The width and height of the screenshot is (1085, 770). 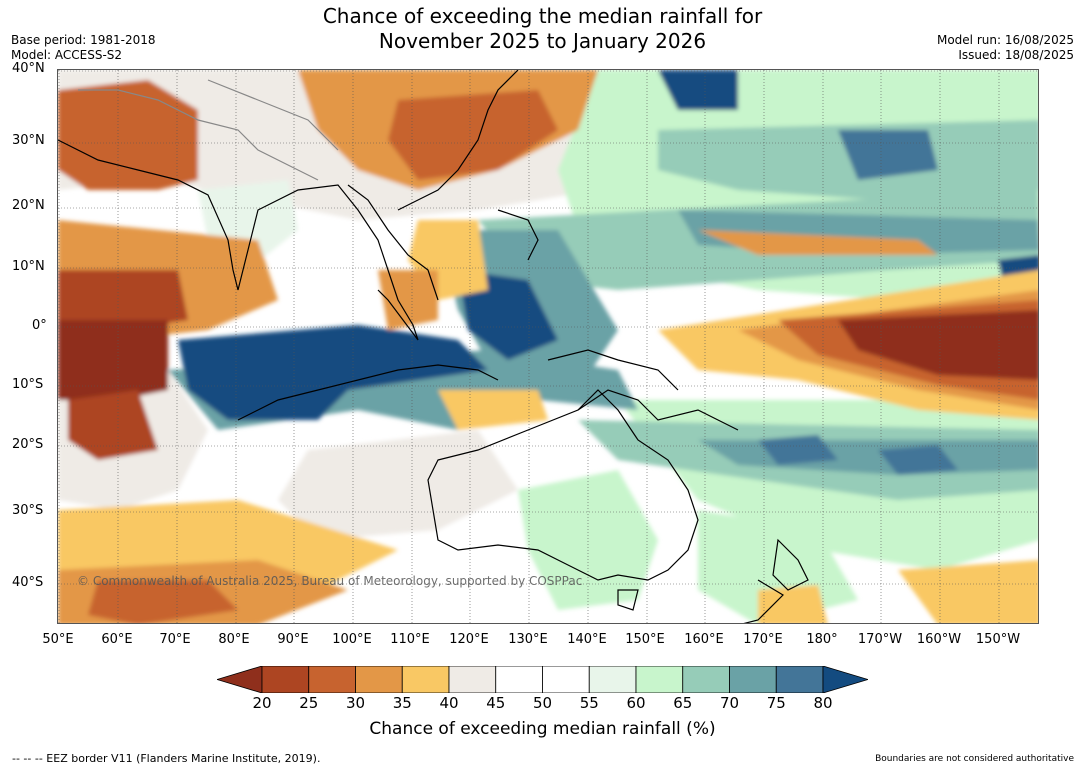 I want to click on title-line-2: November 2025 to January 2026, so click(x=542, y=41).